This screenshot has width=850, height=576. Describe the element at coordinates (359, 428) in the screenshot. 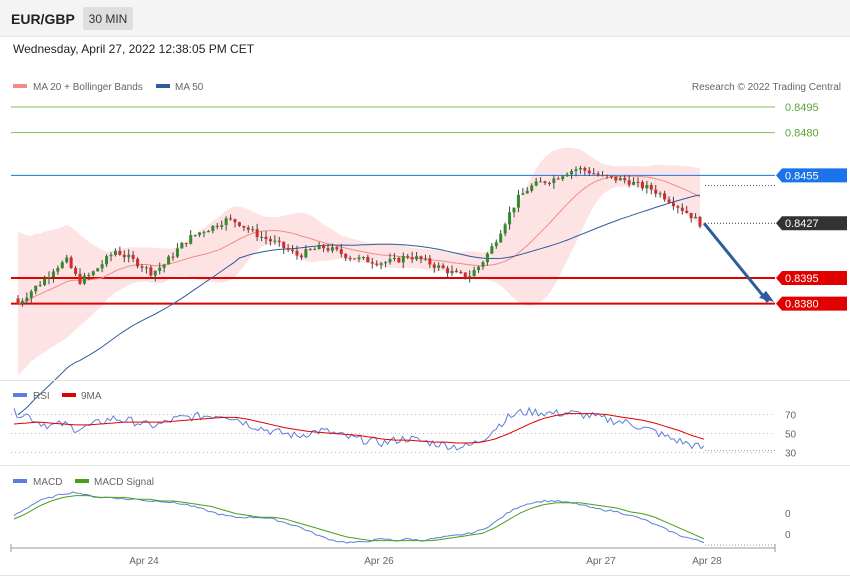

I see `rsi-ma-line` at that location.